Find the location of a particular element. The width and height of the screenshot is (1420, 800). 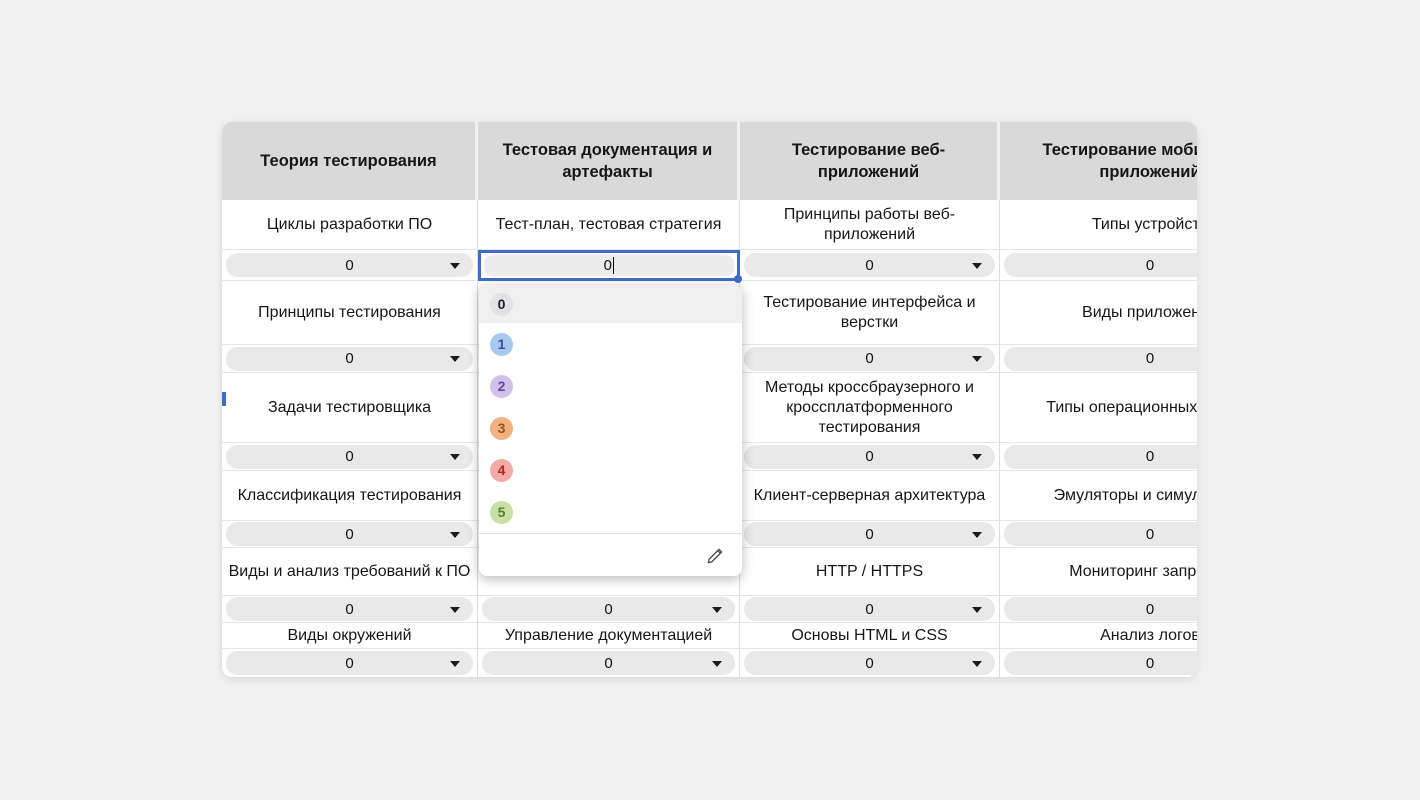

topic-cell: Анализ логов is located at coordinates (1098, 636).